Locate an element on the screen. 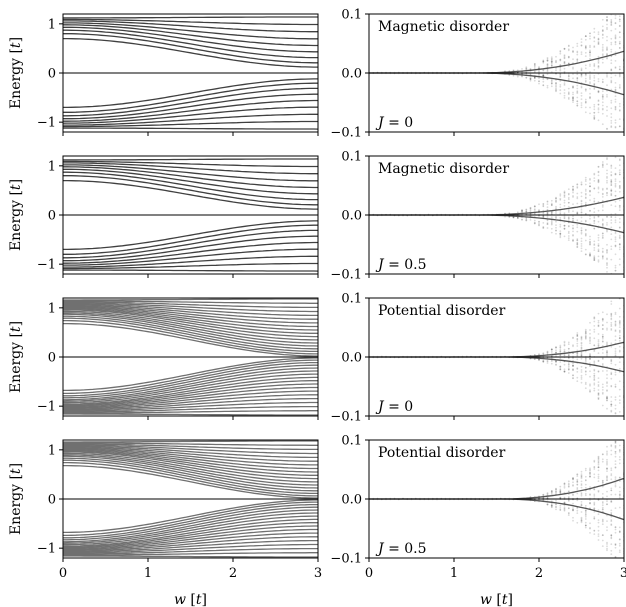 The height and width of the screenshot is (607, 626). y-tick-label: 0.1 is located at coordinates (351, 15).